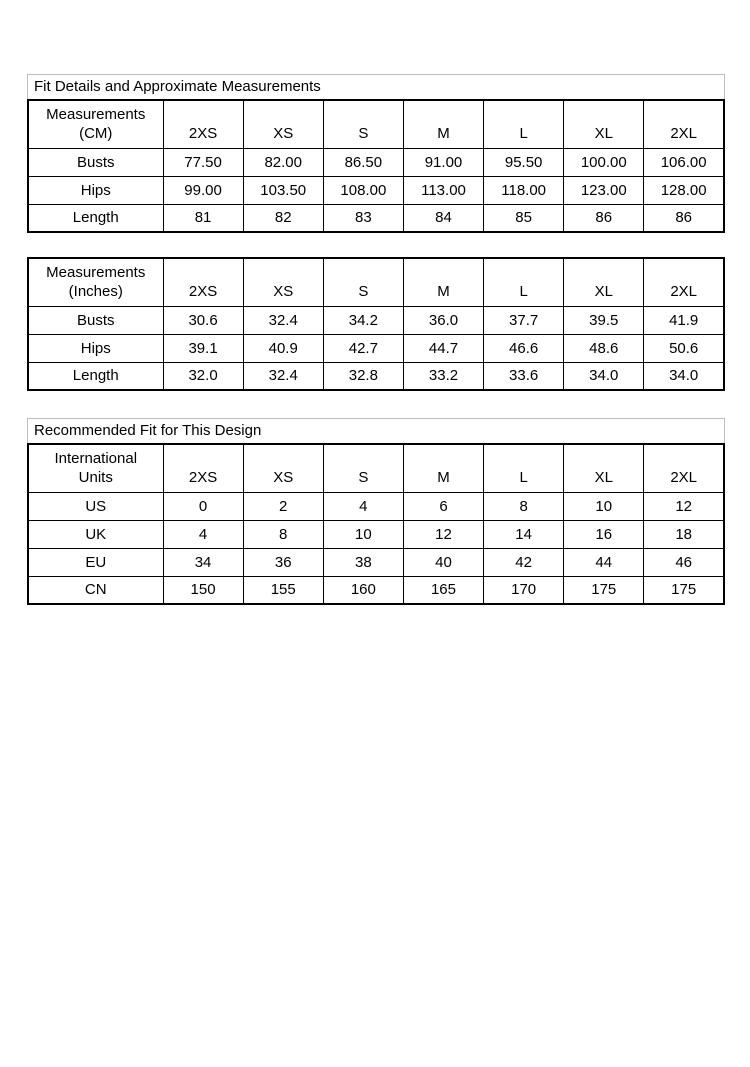  What do you see at coordinates (283, 562) in the screenshot?
I see `cell: 36` at bounding box center [283, 562].